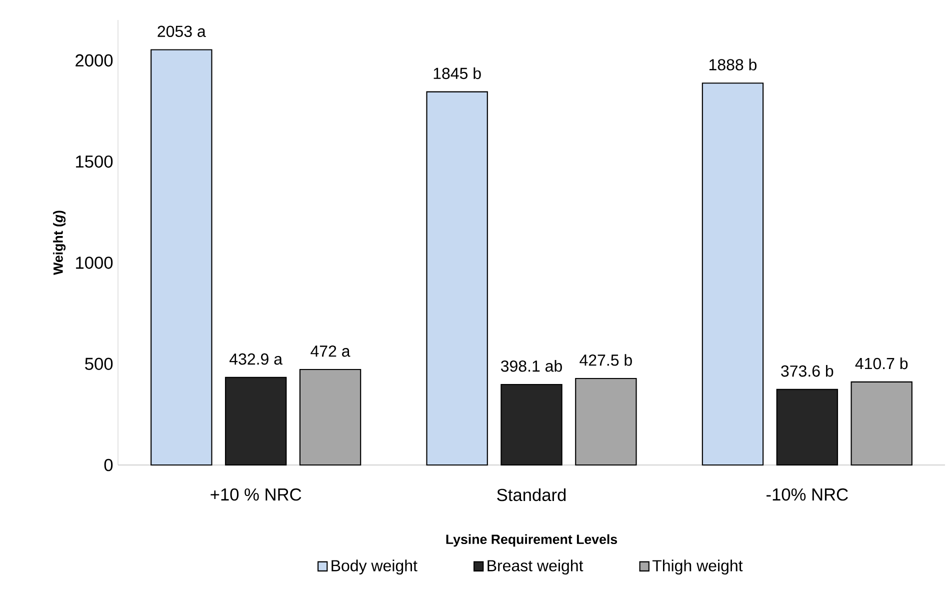 The height and width of the screenshot is (607, 952). What do you see at coordinates (807, 494) in the screenshot?
I see `x-tick-label: -10% NRC` at bounding box center [807, 494].